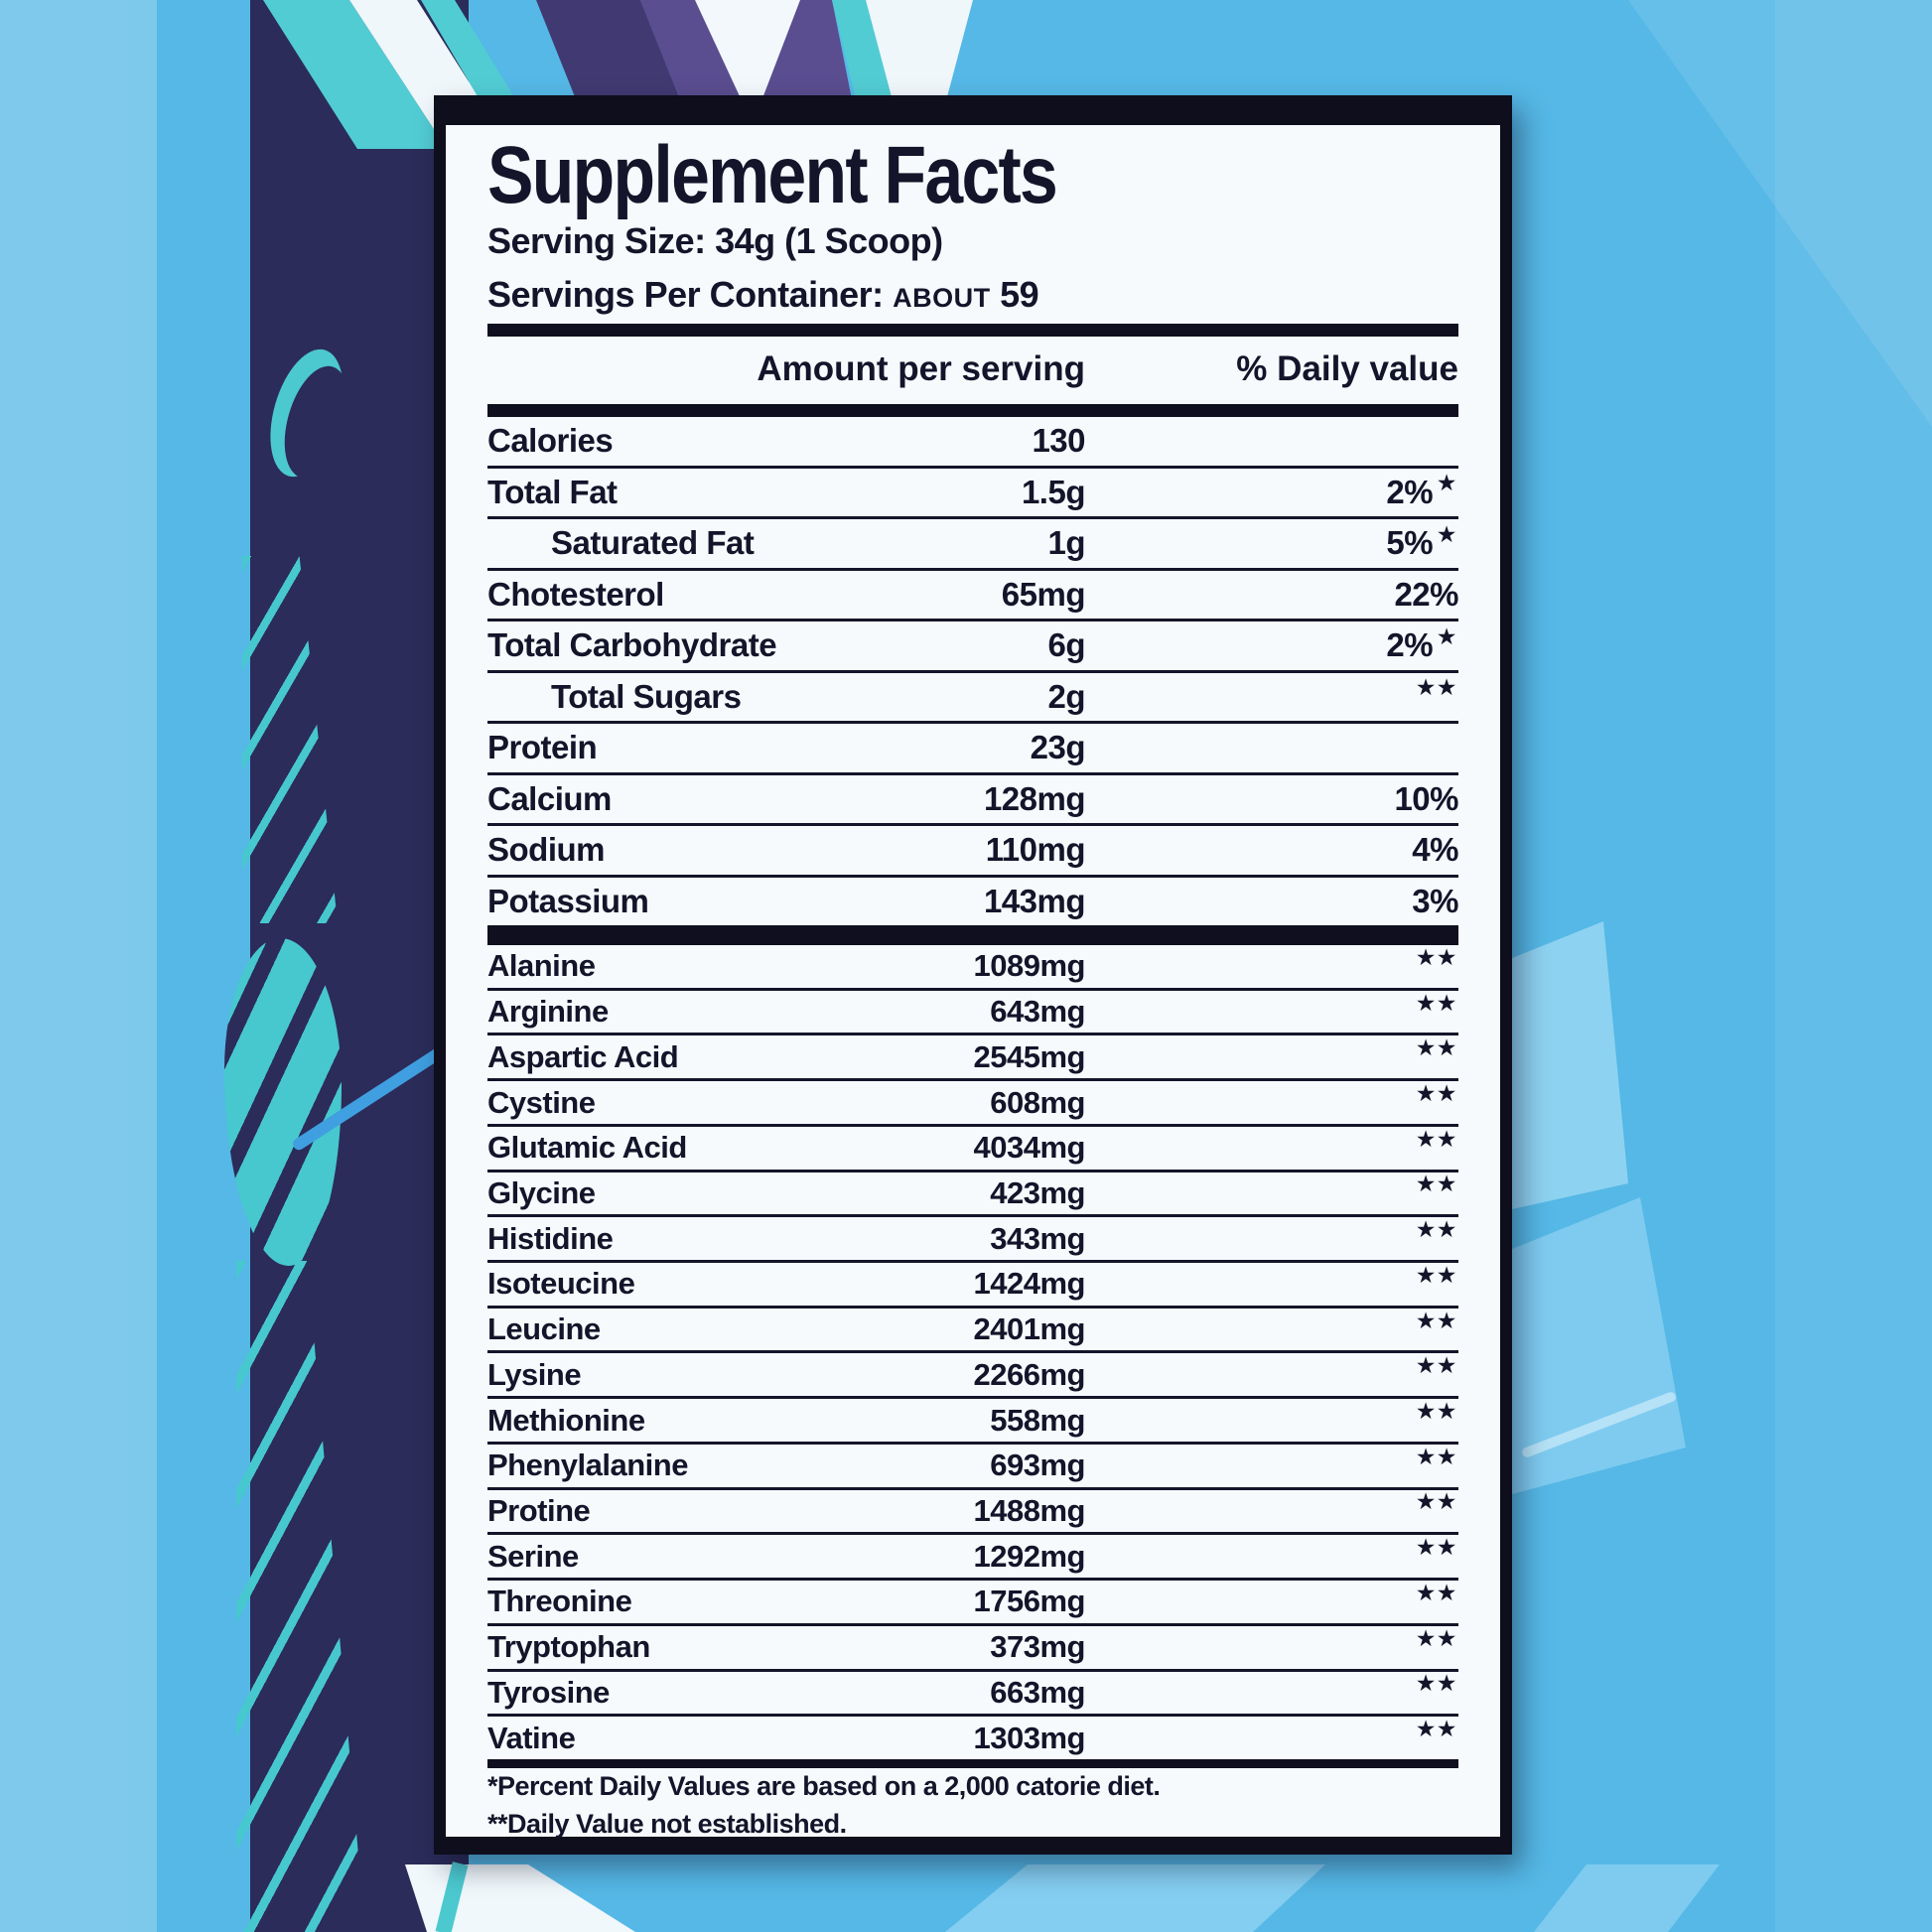 Image resolution: width=1932 pixels, height=1932 pixels. I want to click on table-row: Threonine 1756mg ★★, so click(972, 1603).